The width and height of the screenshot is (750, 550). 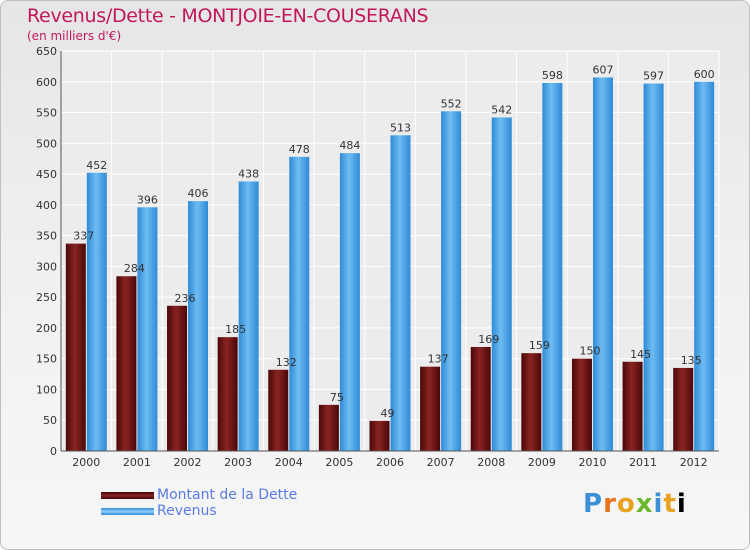 I want to click on data-label-revenus: 552, so click(x=451, y=103).